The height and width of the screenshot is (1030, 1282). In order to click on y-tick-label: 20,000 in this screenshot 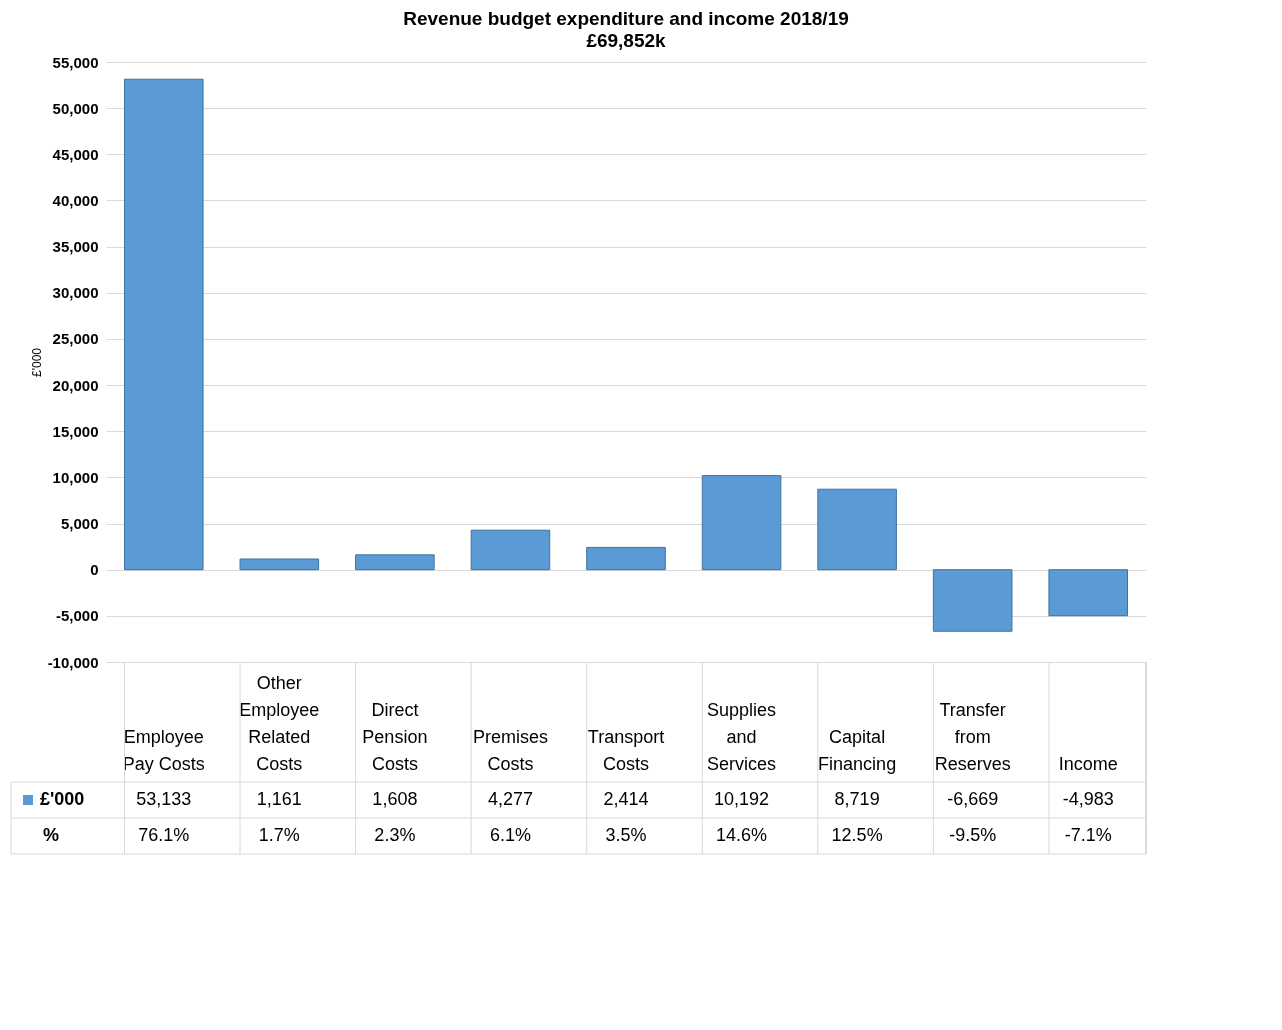, I will do `click(75, 385)`.